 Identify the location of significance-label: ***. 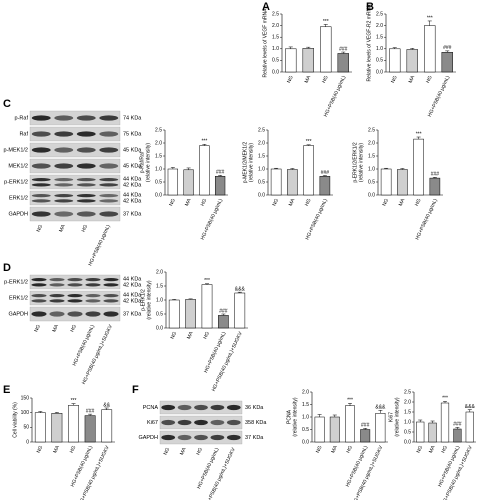
(350, 401).